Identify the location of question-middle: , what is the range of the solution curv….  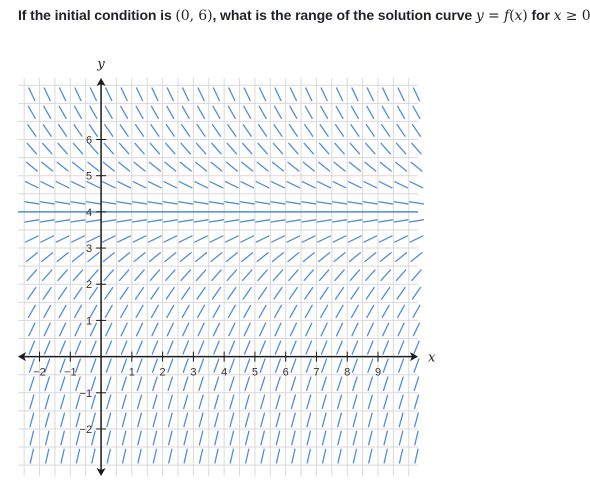
(344, 15).